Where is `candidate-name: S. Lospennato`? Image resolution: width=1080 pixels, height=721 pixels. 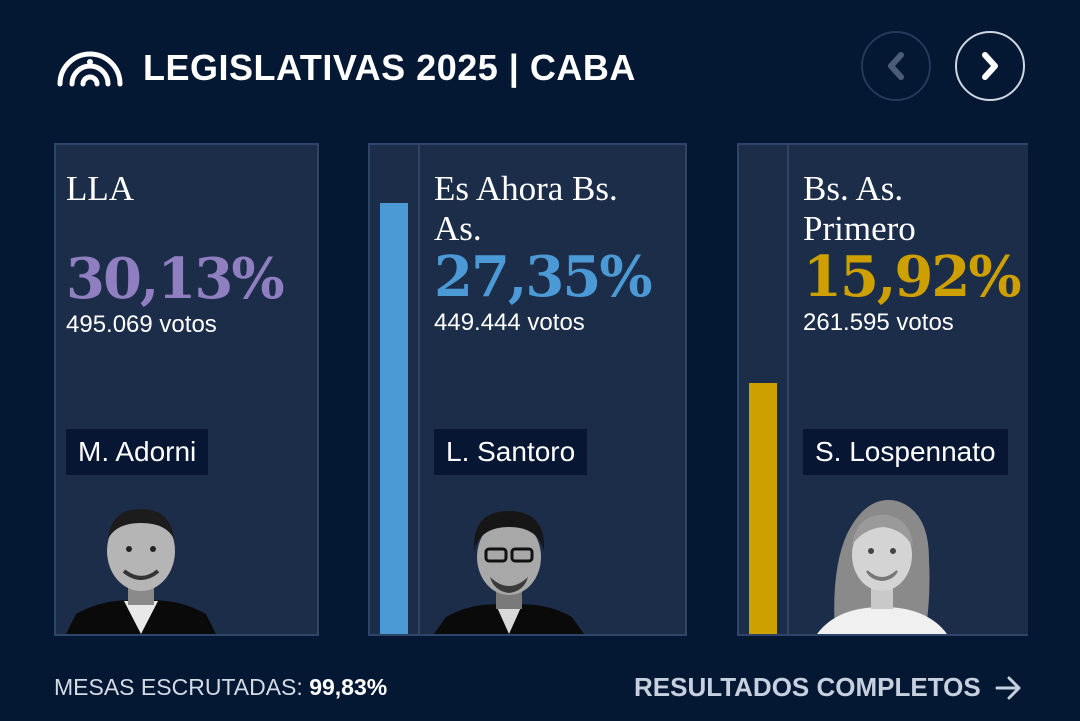
candidate-name: S. Lospennato is located at coordinates (905, 452).